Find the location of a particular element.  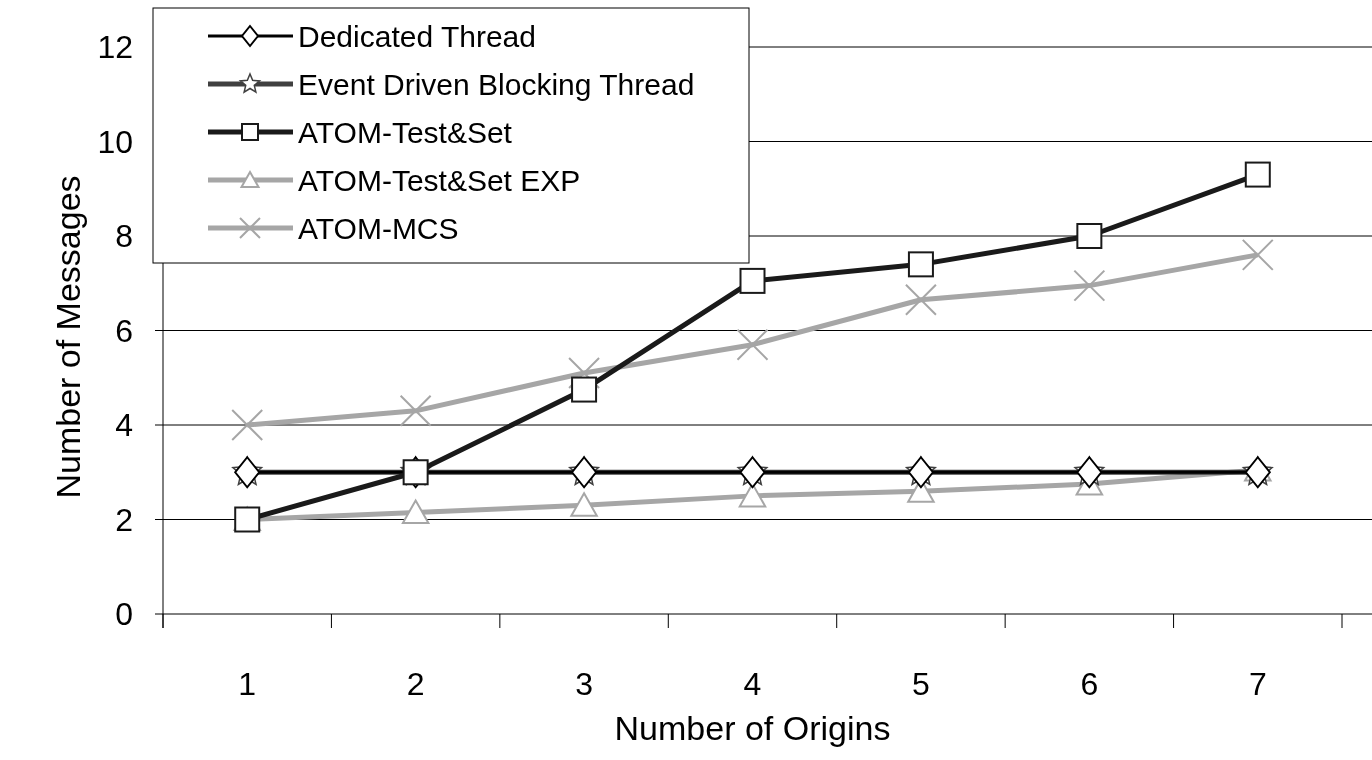

x-tick-label: 3 is located at coordinates (584, 684).